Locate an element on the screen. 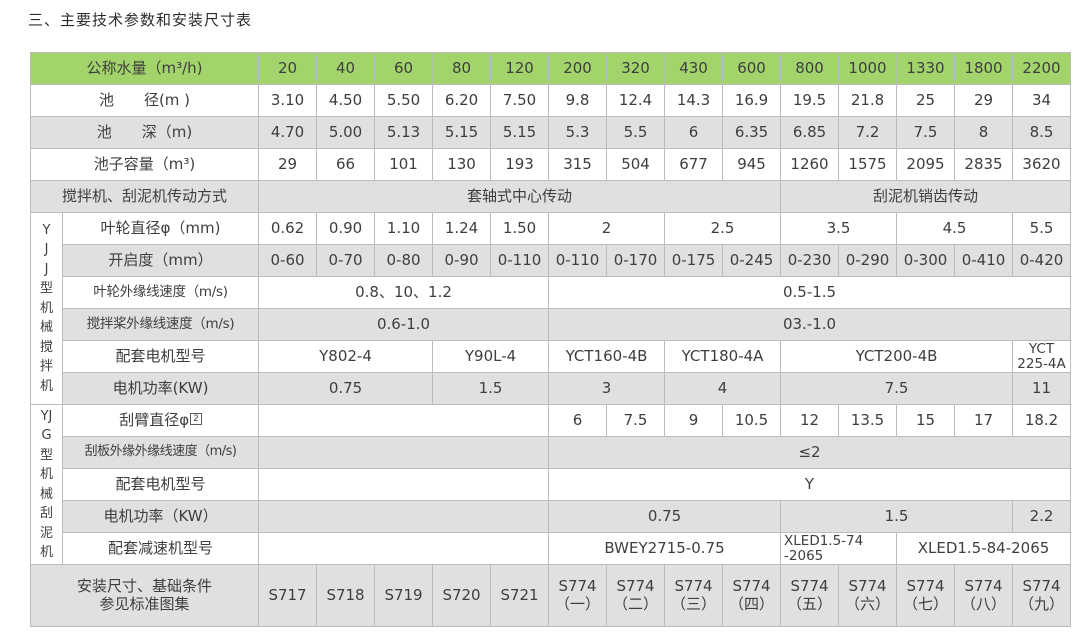 The width and height of the screenshot is (1088, 641). paddle-tip-speed-row: 搅拌桨外缘线速度（m/s) 0.6-1.0 03.-1.0 is located at coordinates (551, 324).